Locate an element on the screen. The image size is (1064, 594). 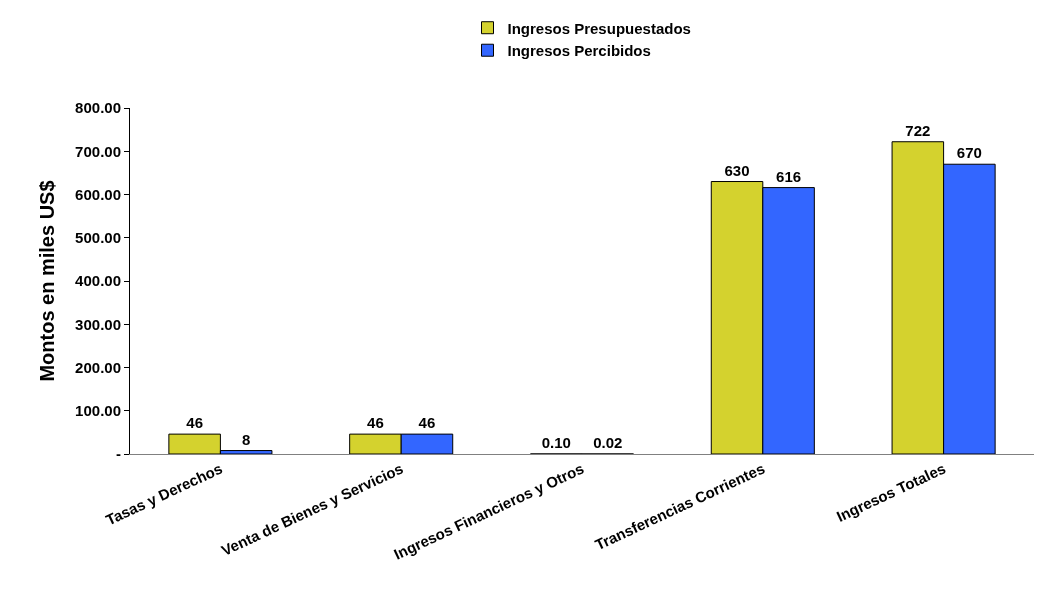
data-label: 630 is located at coordinates (737, 170).